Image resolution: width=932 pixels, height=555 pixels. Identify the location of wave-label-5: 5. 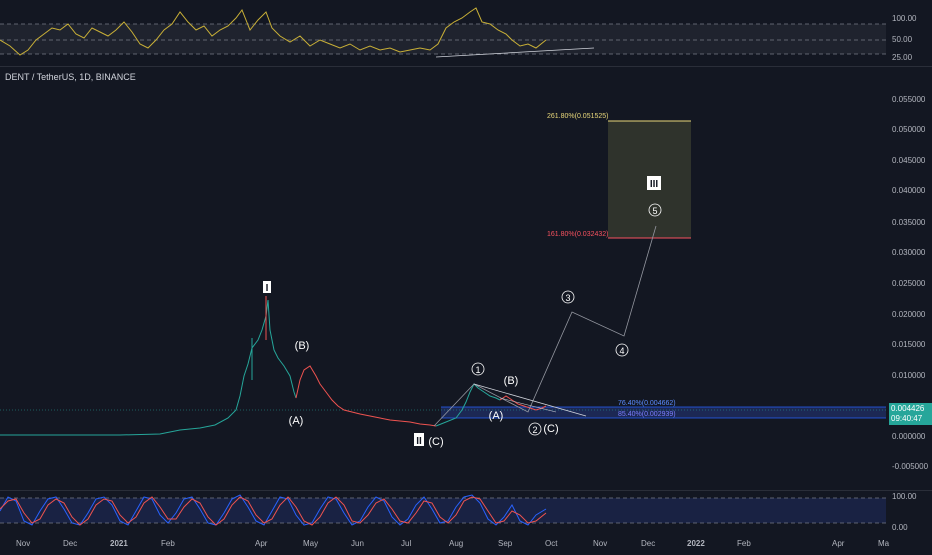
(654, 211).